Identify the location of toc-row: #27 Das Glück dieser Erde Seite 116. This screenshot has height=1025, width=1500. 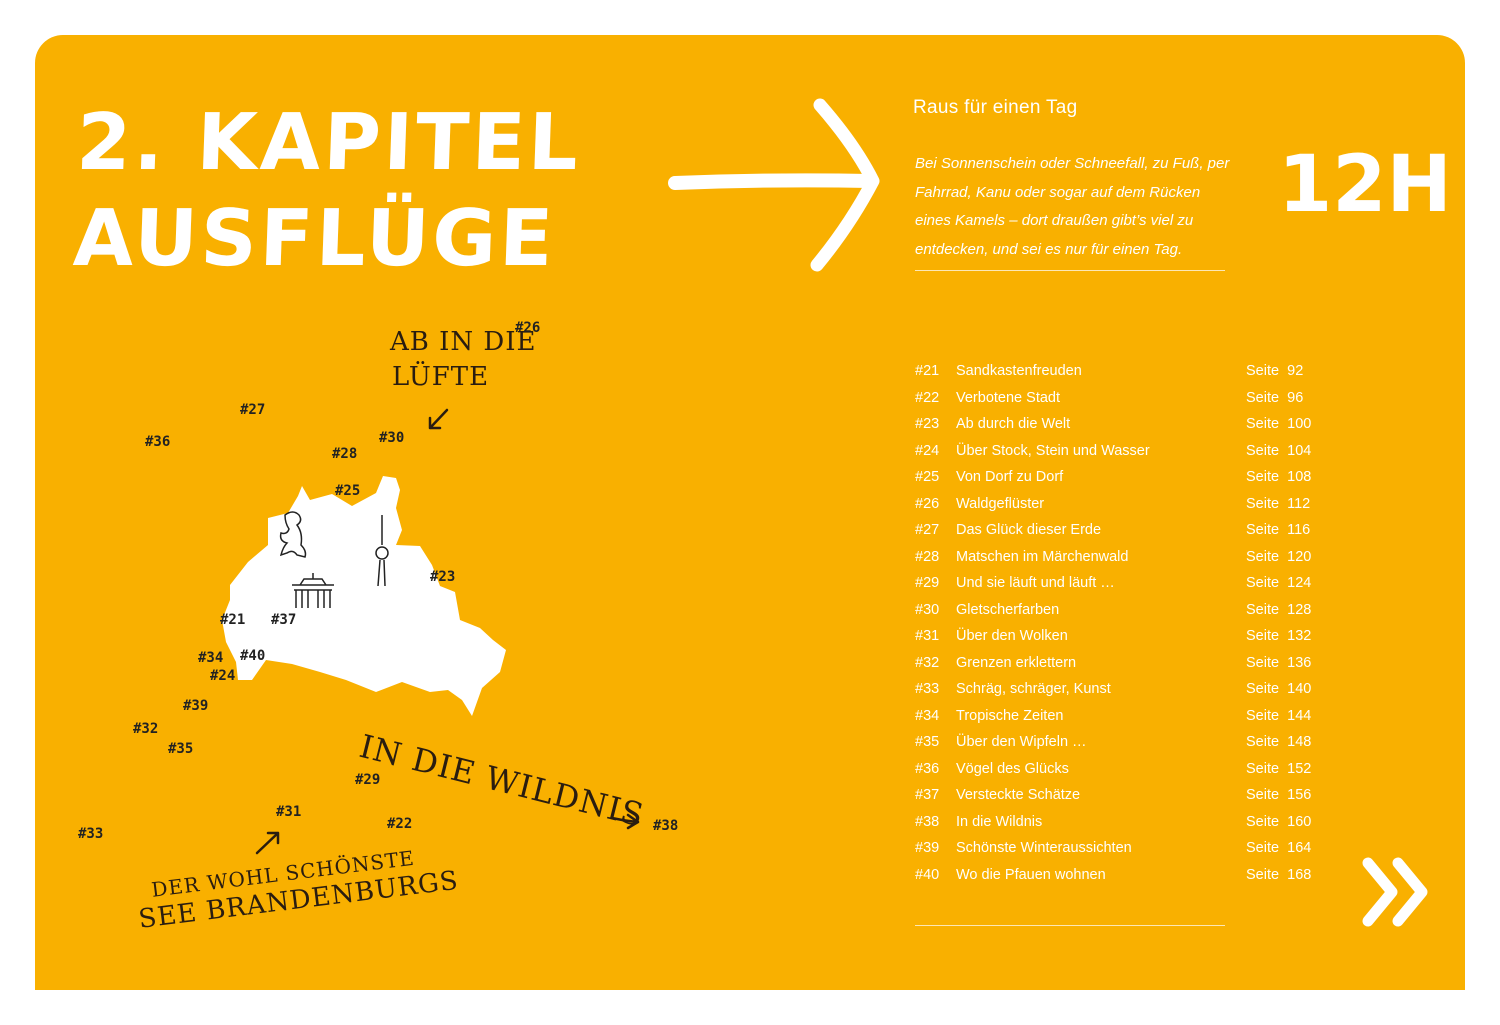
(1115, 530).